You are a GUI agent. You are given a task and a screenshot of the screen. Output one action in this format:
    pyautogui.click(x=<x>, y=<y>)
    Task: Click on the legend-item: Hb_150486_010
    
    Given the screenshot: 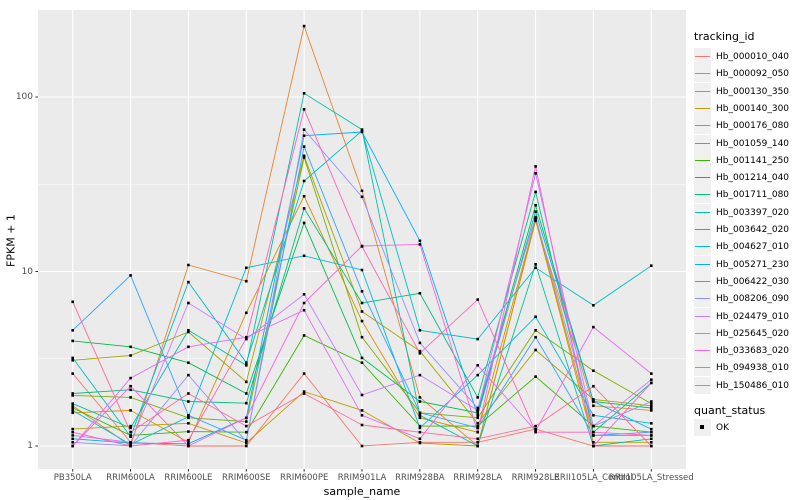 What is the action you would take?
    pyautogui.click(x=746, y=385)
    